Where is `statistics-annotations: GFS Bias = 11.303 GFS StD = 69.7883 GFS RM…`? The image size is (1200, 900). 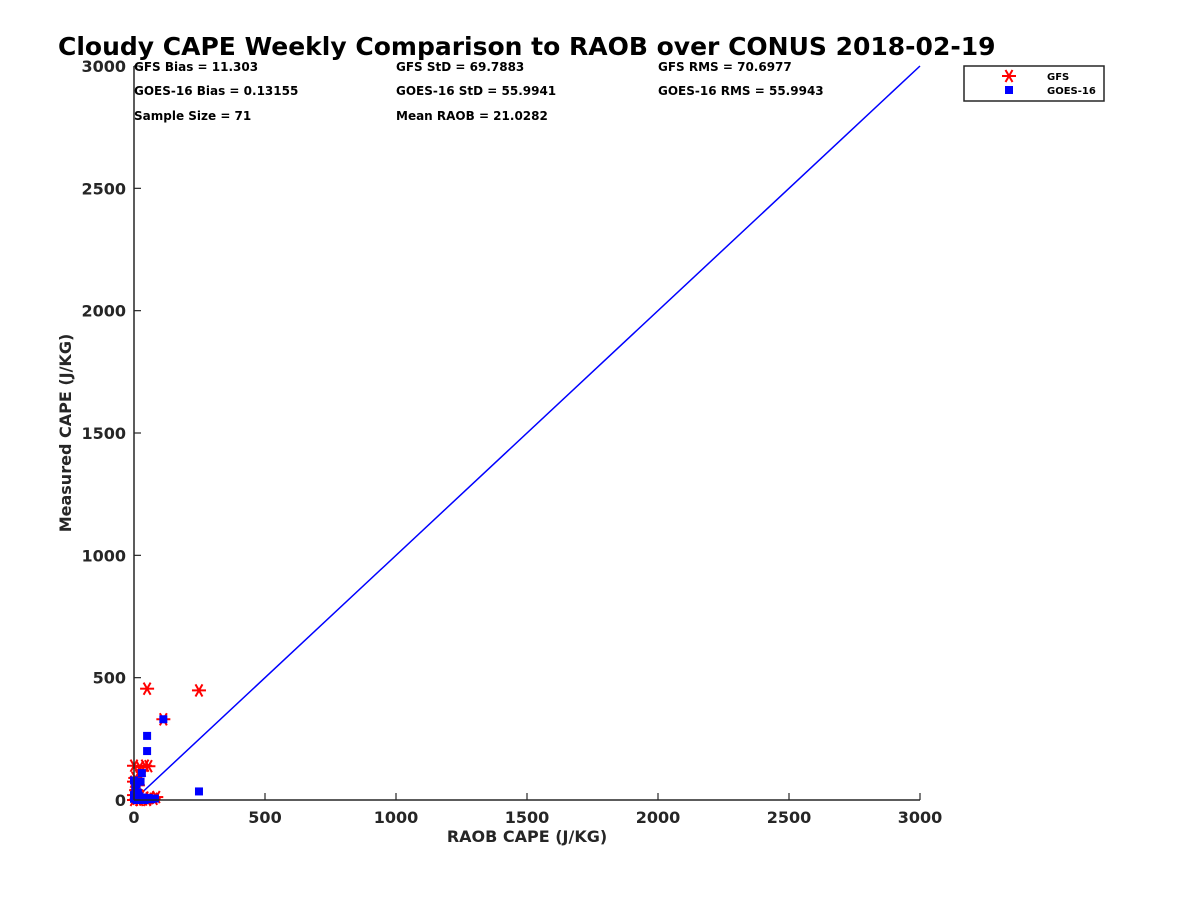
statistics-annotations: GFS Bias = 11.303 GFS StD = 69.7883 GFS RM… is located at coordinates (479, 91).